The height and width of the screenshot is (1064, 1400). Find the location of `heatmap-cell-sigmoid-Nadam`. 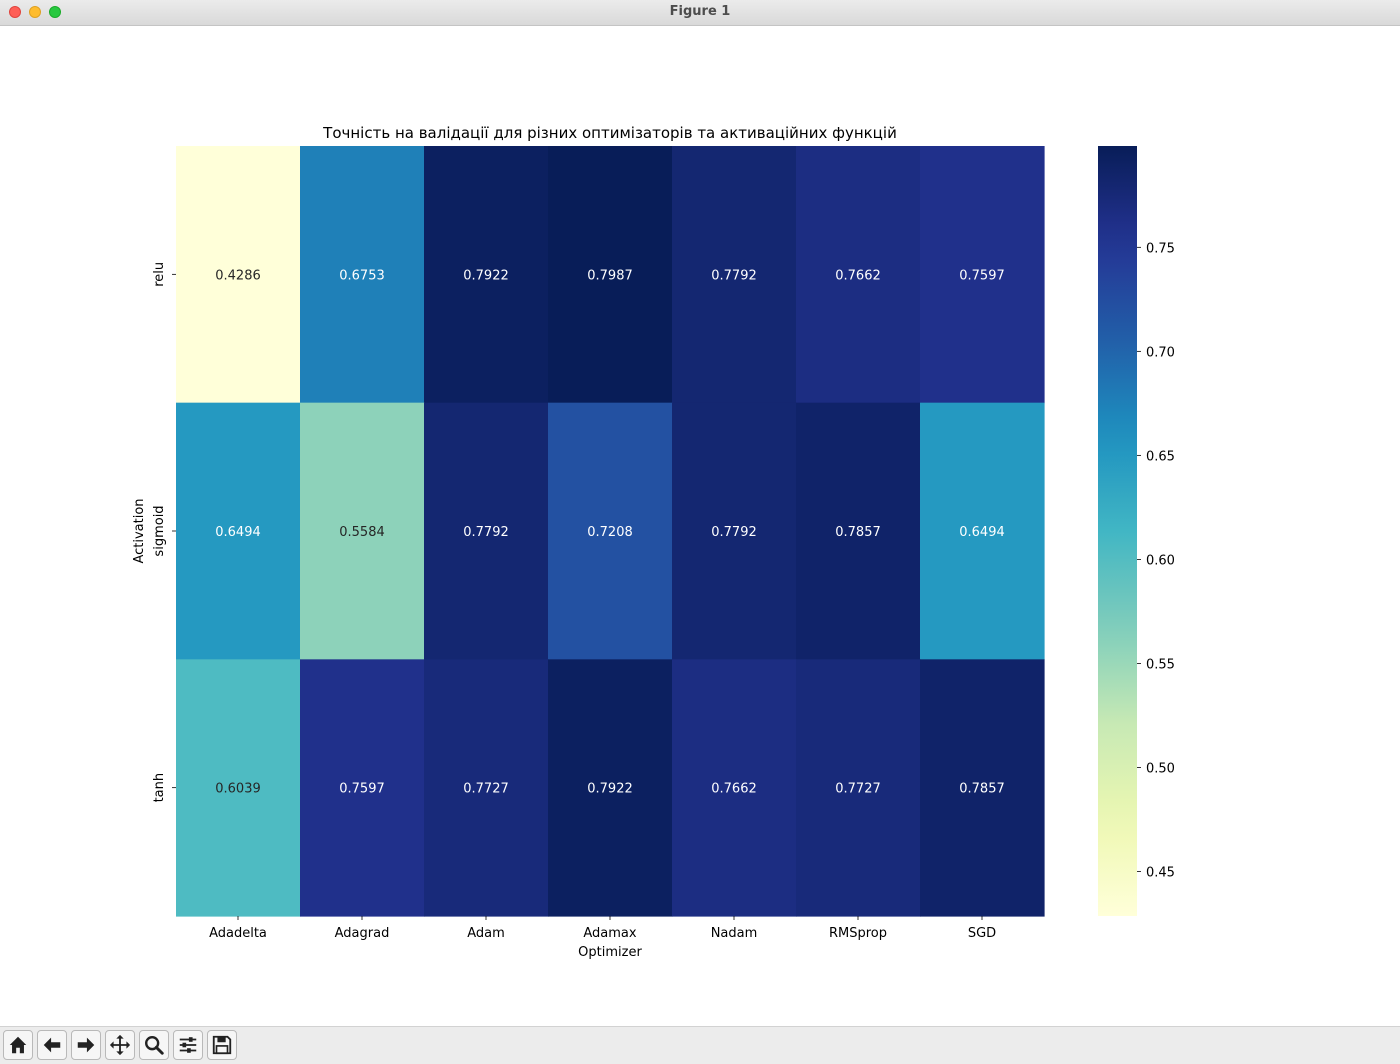

heatmap-cell-sigmoid-Nadam is located at coordinates (734, 531).